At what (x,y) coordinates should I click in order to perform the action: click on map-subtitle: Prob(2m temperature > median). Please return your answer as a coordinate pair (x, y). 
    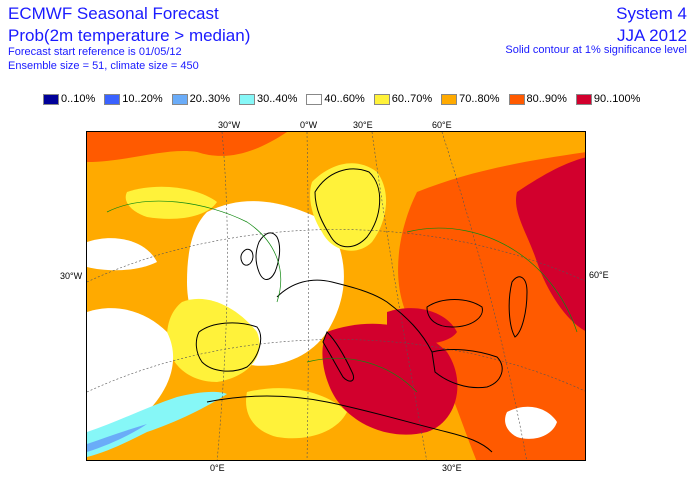
    Looking at the image, I should click on (129, 35).